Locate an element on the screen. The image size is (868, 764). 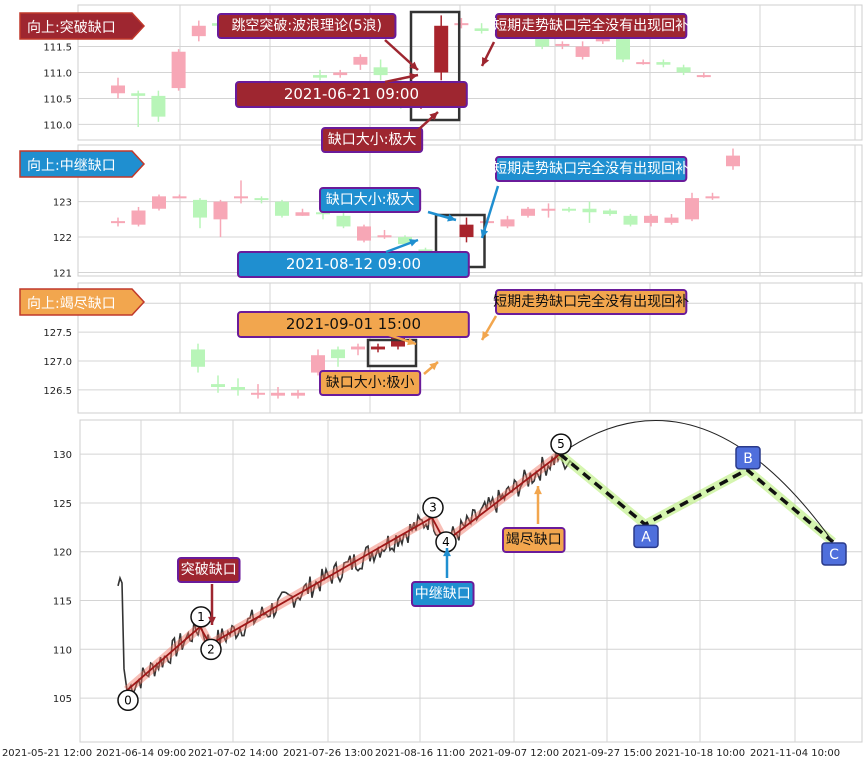
arrow-wave is located at coordinates (401, 55).